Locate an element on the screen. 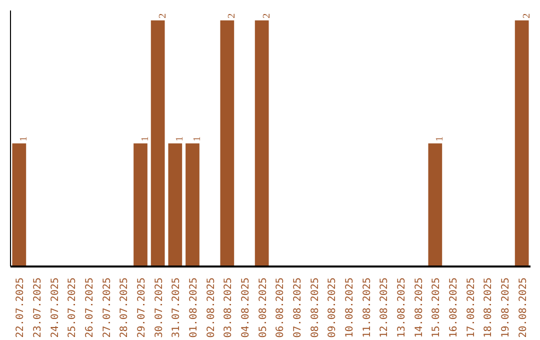  x-tick-label: 19.08.2025 is located at coordinates (506, 307).